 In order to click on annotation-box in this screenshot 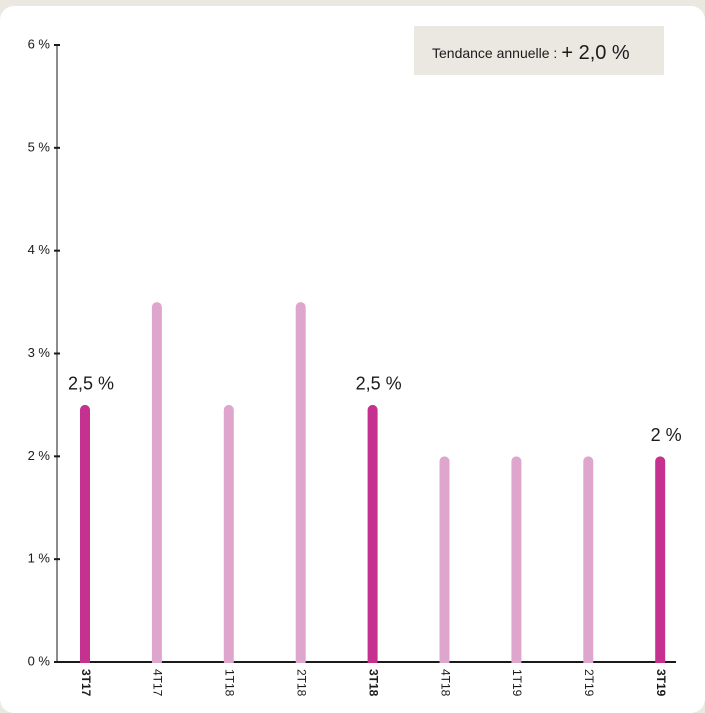, I will do `click(539, 50)`.